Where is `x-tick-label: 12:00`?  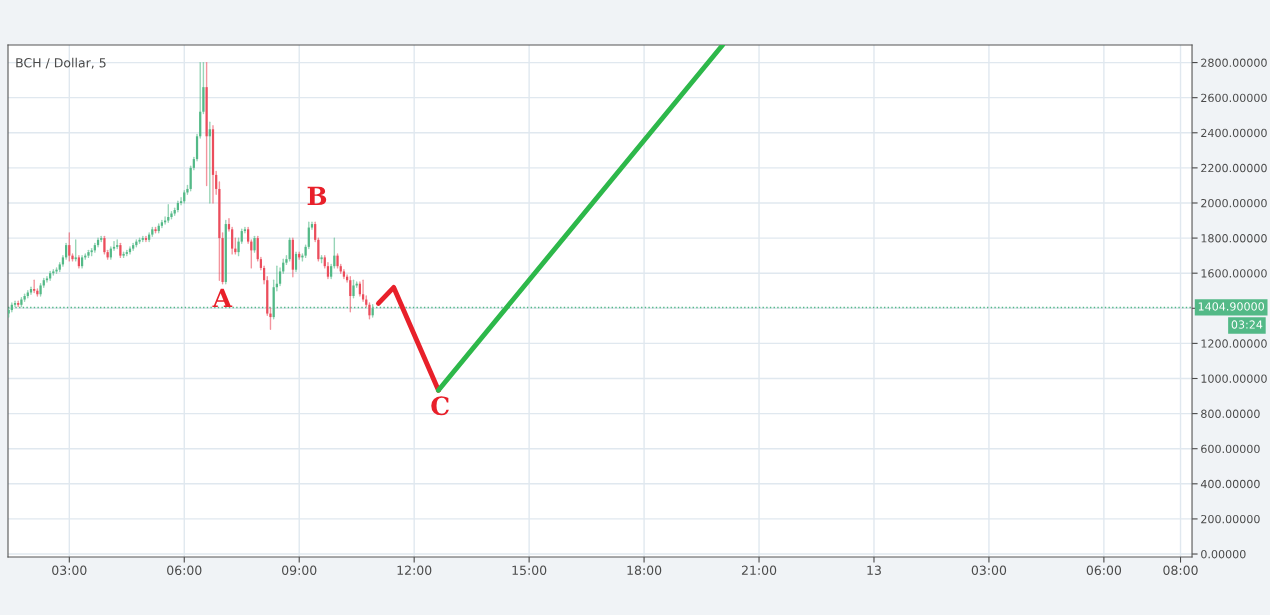 x-tick-label: 12:00 is located at coordinates (414, 570).